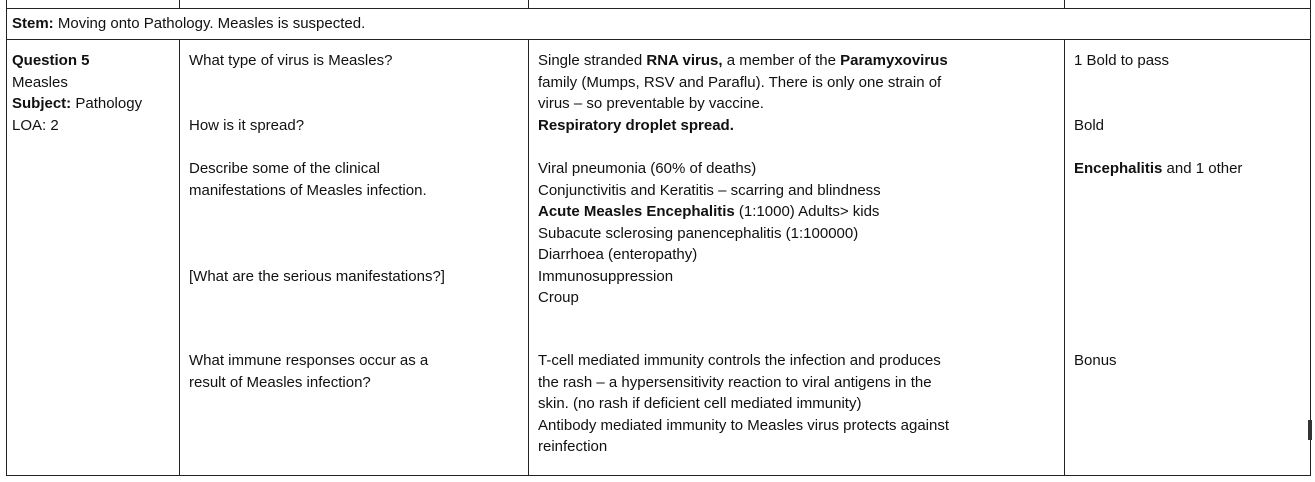 Image resolution: width=1315 pixels, height=482 pixels. I want to click on prompt-text: How is it spread?, so click(247, 125).